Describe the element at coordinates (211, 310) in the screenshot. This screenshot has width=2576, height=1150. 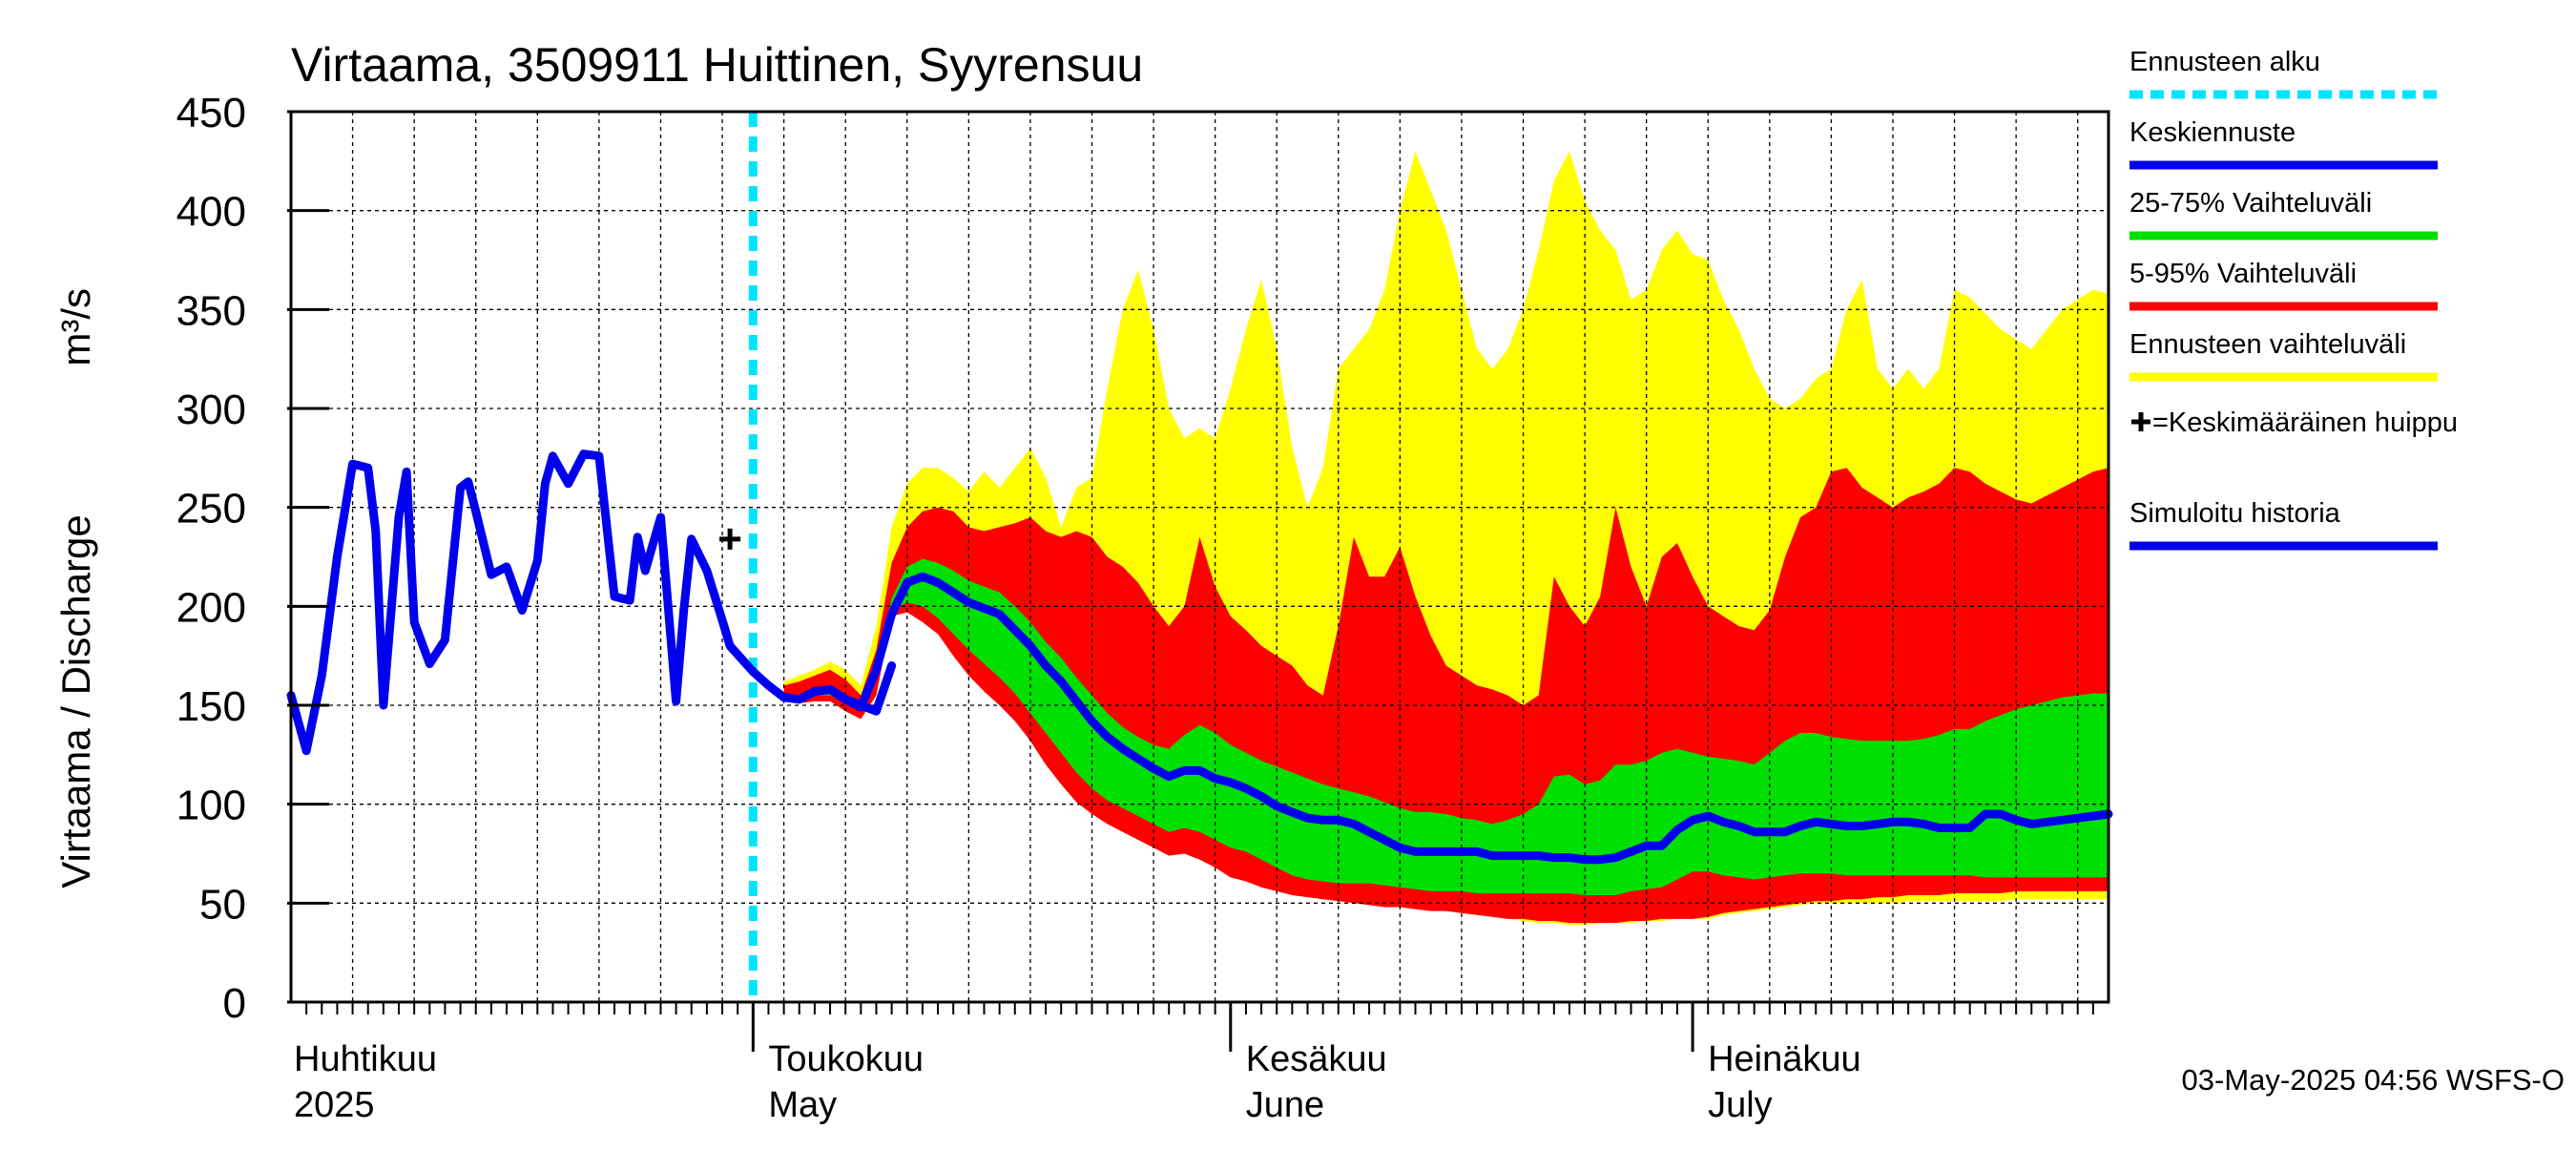
I see `y-tick-label-7: 350` at that location.